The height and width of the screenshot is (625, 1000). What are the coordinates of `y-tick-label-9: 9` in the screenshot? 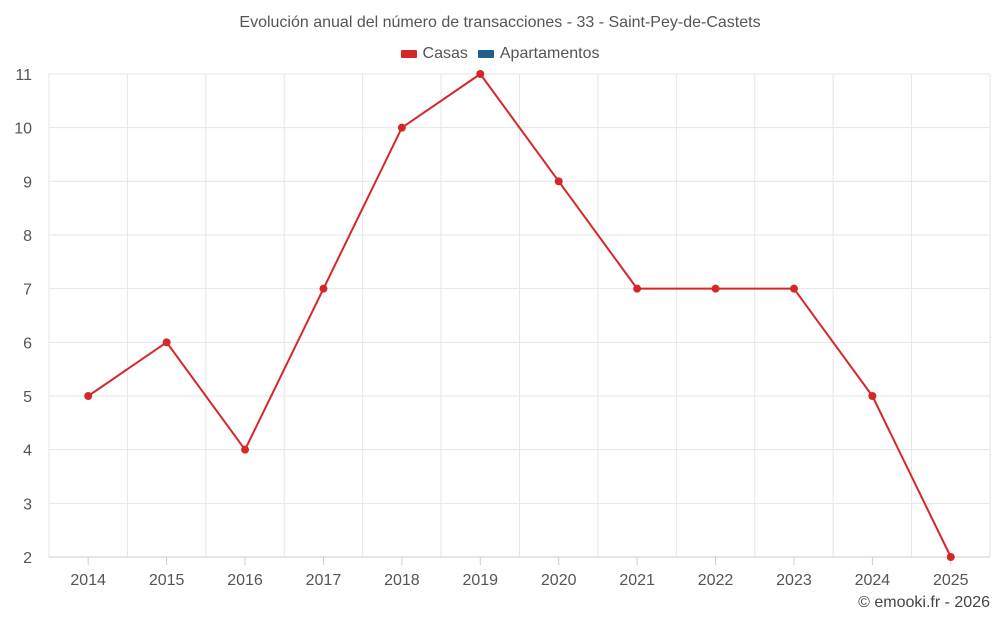 It's located at (27, 182).